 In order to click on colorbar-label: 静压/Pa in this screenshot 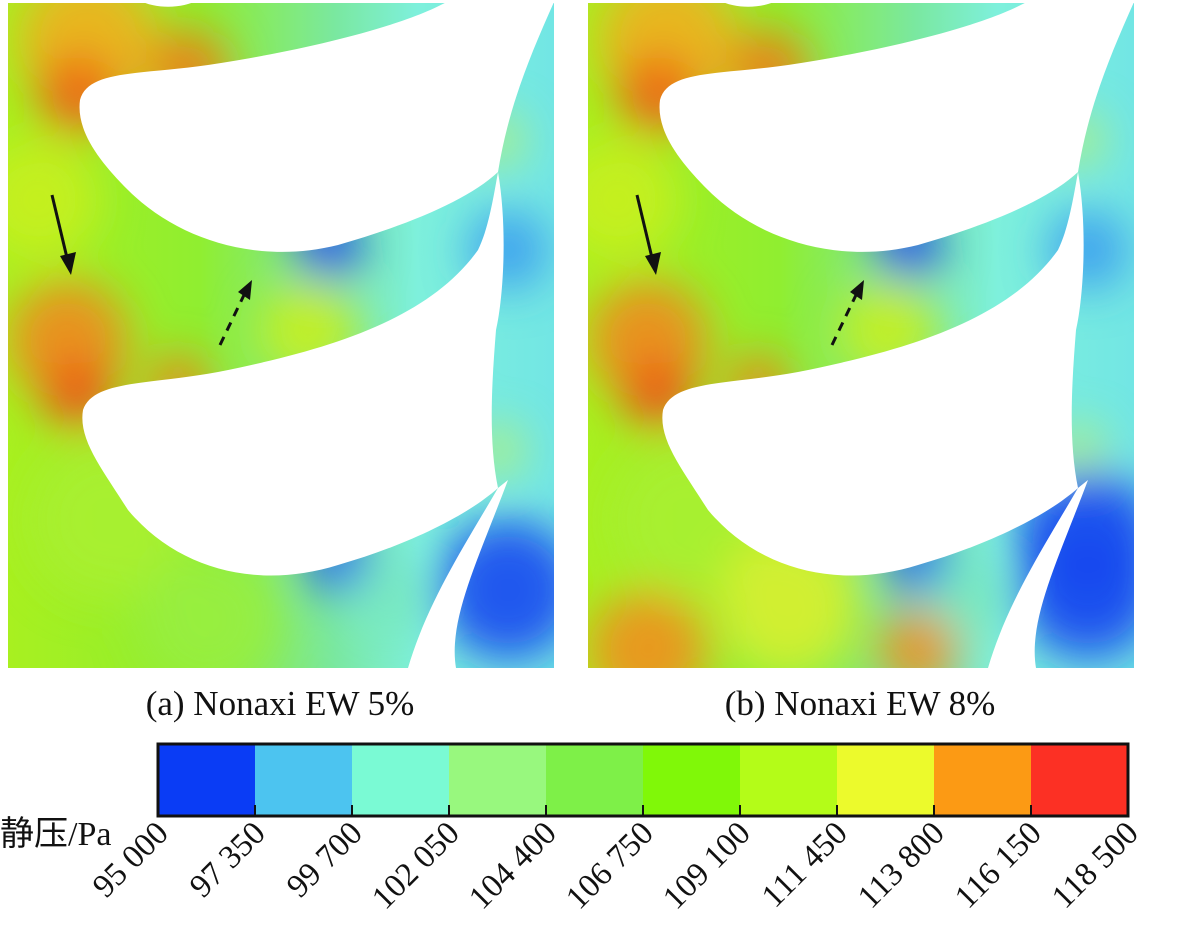, I will do `click(55, 834)`.